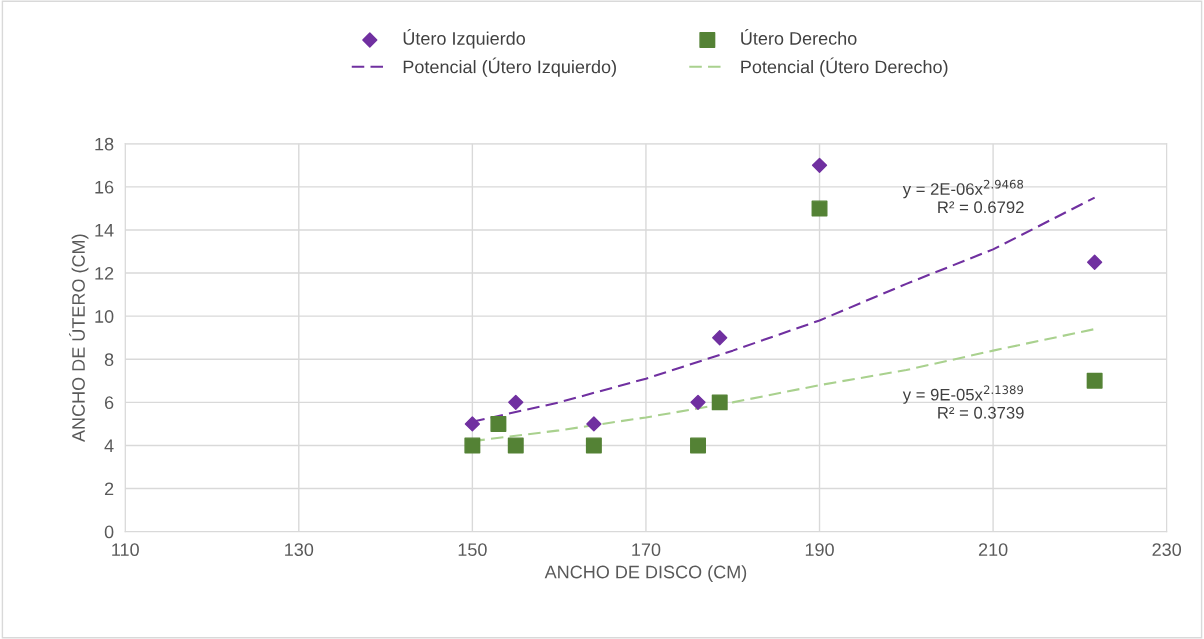  Describe the element at coordinates (299, 550) in the screenshot. I see `x-tick-label: 130` at that location.